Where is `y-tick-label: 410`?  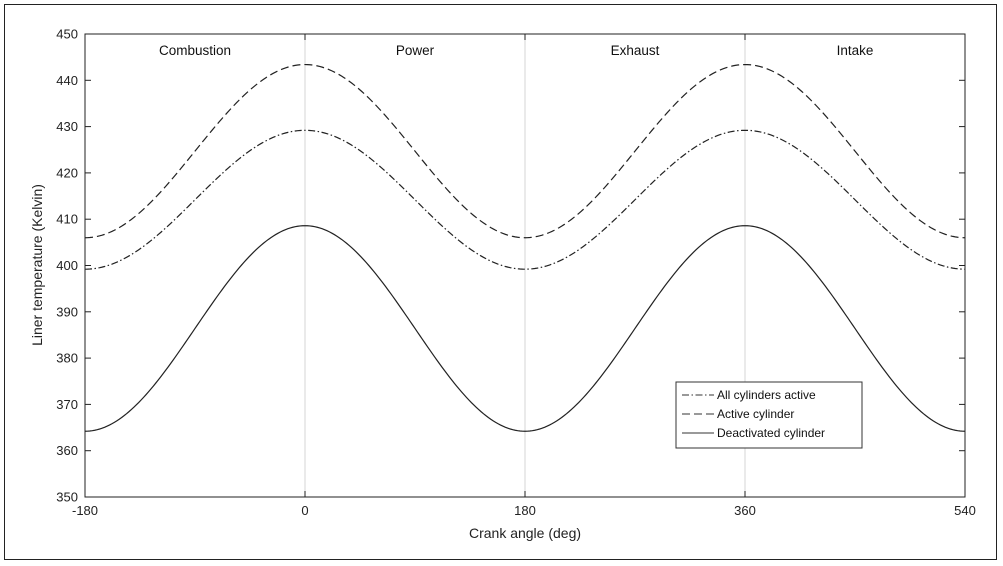 y-tick-label: 410 is located at coordinates (67, 219).